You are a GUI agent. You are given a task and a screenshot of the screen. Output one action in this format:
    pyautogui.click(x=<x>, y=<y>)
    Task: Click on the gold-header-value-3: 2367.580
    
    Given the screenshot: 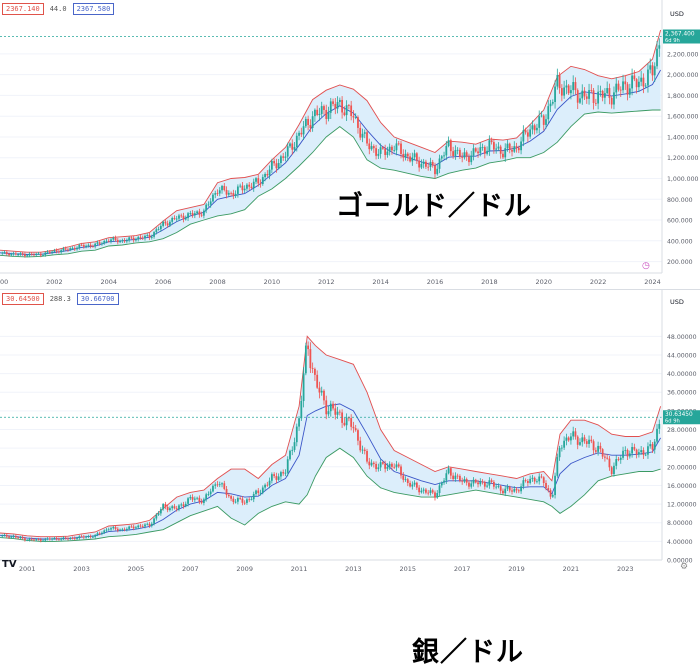 What is the action you would take?
    pyautogui.click(x=93, y=9)
    